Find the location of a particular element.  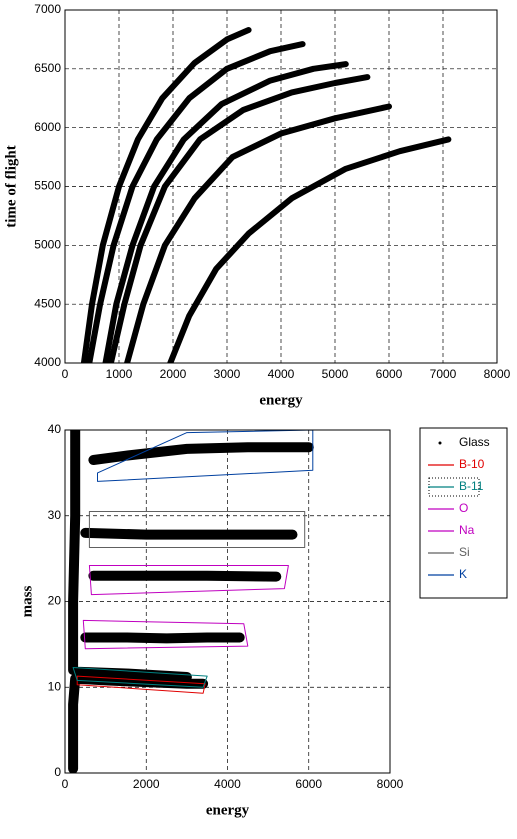

y-tick-label: 7000 is located at coordinates (47, 9).